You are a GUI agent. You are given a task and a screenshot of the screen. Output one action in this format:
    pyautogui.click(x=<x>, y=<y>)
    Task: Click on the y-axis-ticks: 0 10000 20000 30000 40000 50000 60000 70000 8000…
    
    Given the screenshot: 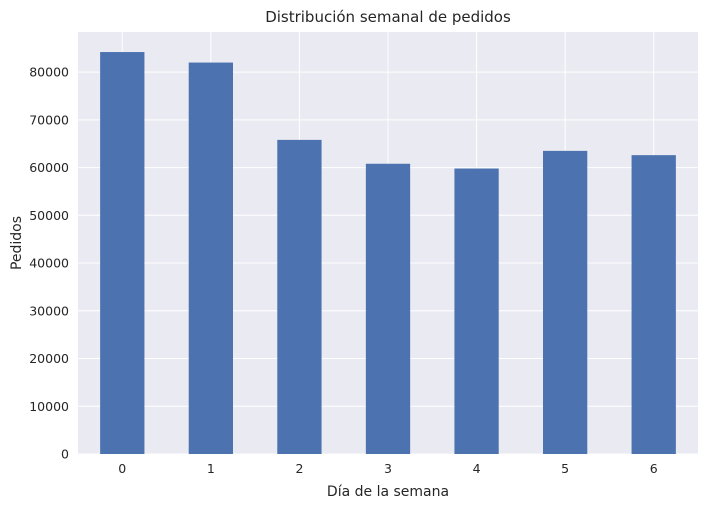 What is the action you would take?
    pyautogui.click(x=49, y=263)
    